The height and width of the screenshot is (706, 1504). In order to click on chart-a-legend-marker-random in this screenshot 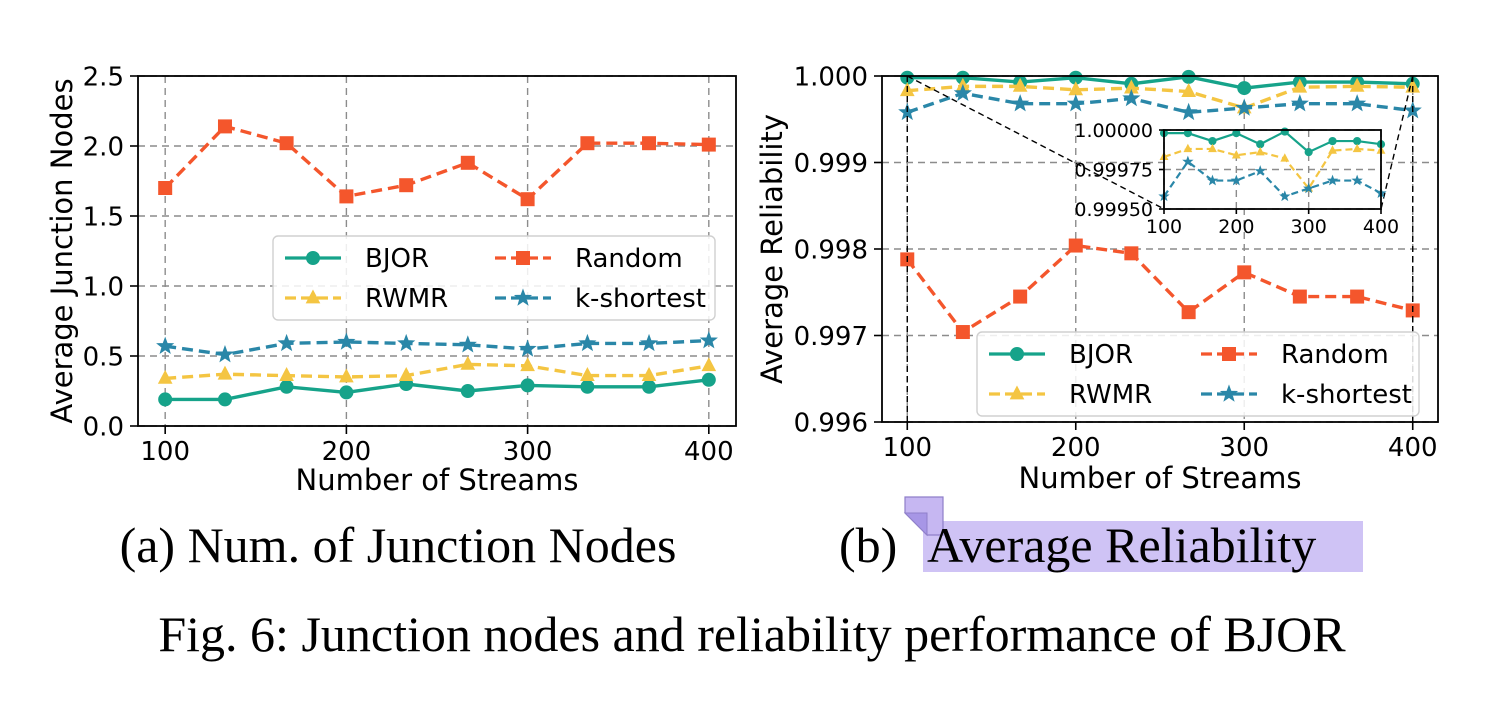, I will do `click(523, 258)`.